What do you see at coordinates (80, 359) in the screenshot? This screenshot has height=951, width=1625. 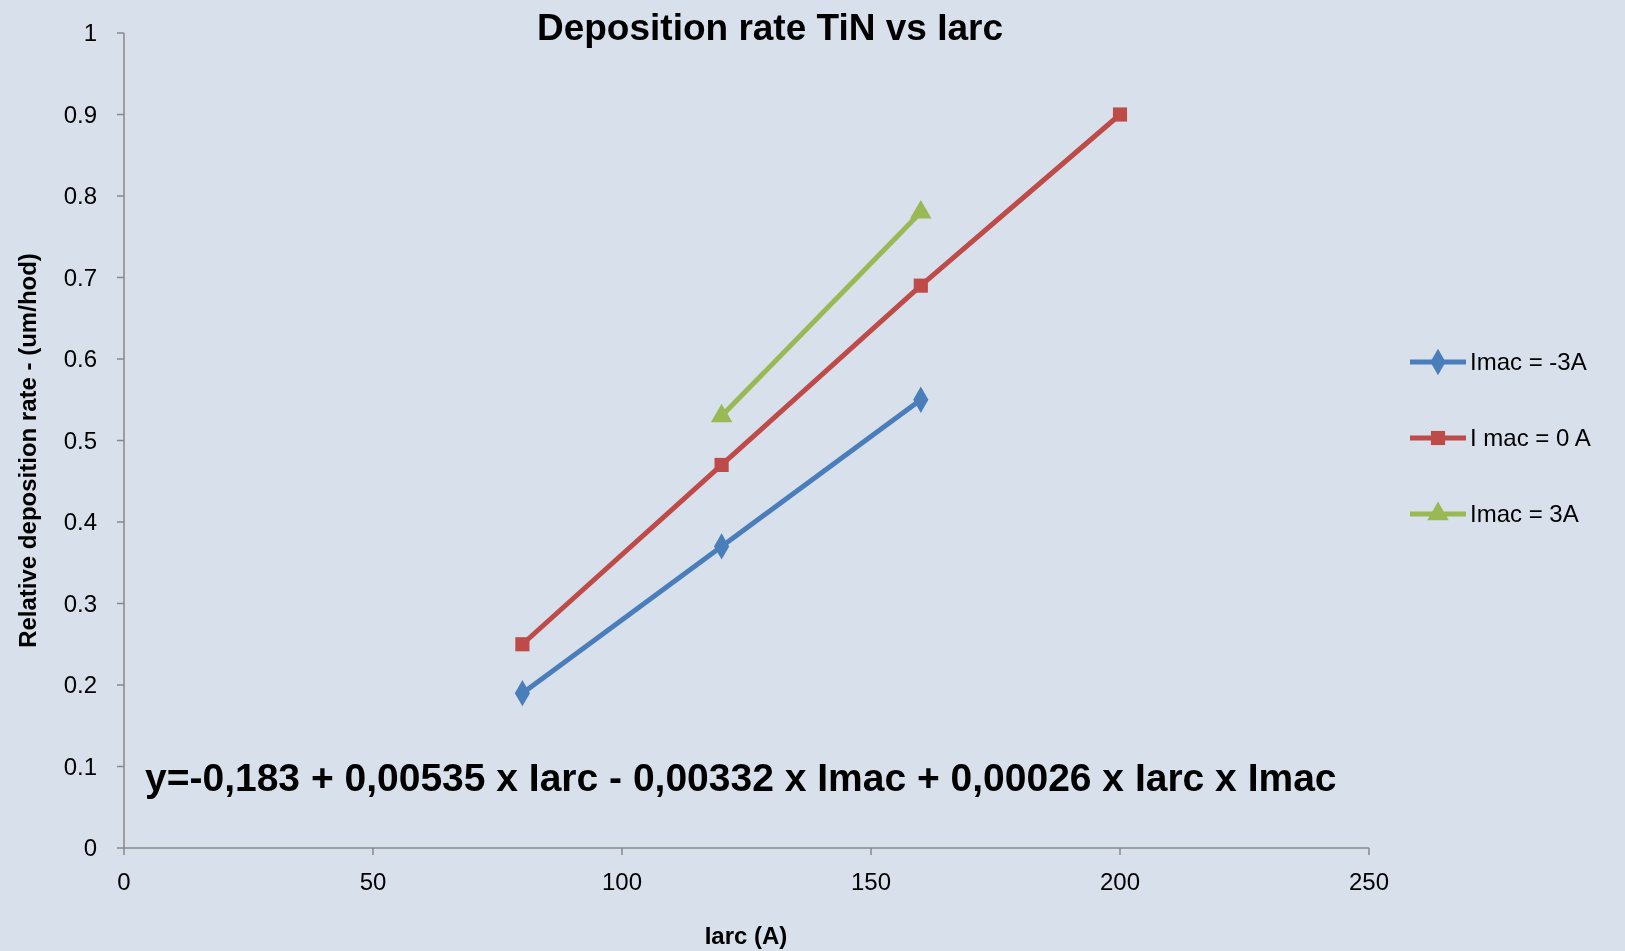 I see `y-tick-label: 0.6` at bounding box center [80, 359].